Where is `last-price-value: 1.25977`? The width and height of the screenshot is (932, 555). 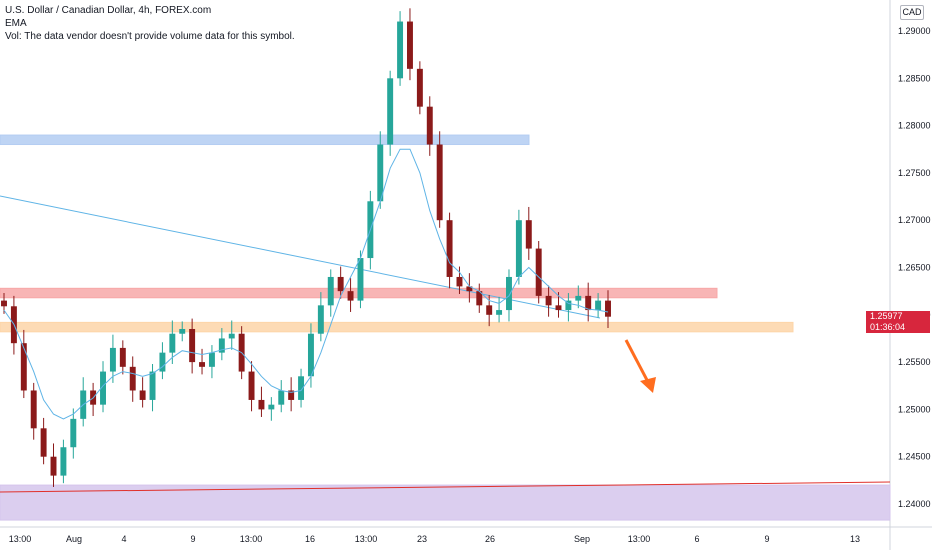
last-price-value: 1.25977 is located at coordinates (886, 316).